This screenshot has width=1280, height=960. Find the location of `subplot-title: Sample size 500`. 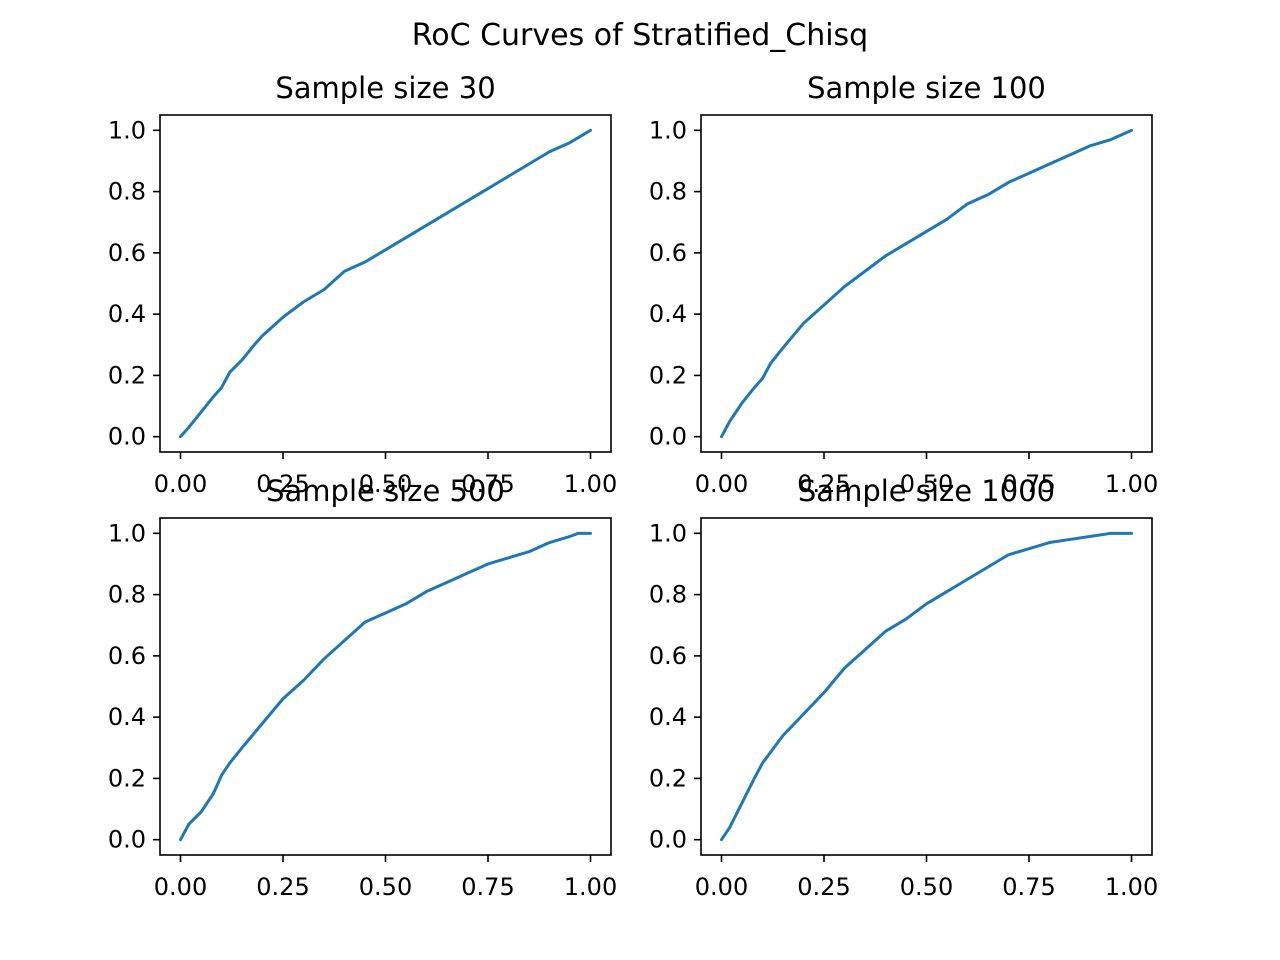

subplot-title: Sample size 500 is located at coordinates (385, 491).